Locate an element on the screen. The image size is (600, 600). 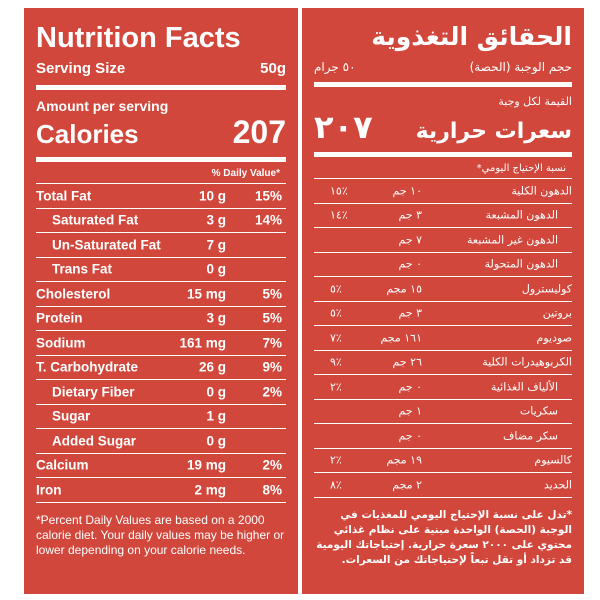
title: الحقائق التغذوية is located at coordinates (471, 36).